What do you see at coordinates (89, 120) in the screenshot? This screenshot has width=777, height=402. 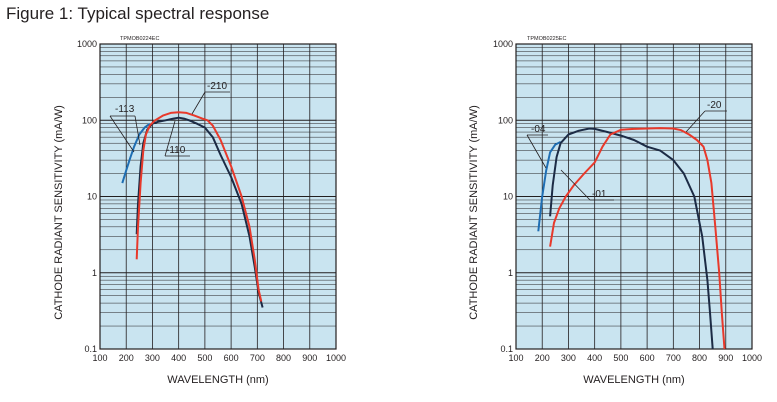 I see `chart1-y-tick-label: 100` at bounding box center [89, 120].